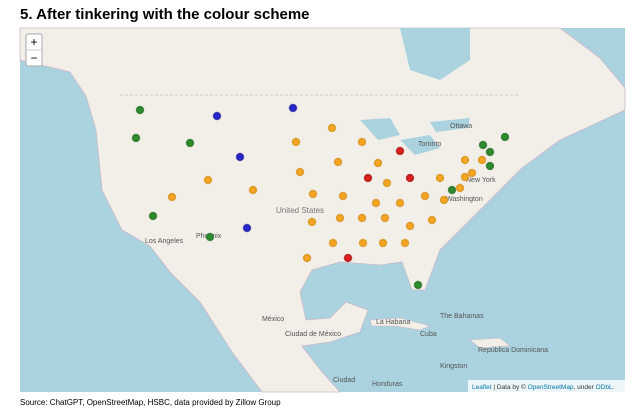 Image resolution: width=640 pixels, height=416 pixels. I want to click on map-label: Ciudad, so click(344, 380).